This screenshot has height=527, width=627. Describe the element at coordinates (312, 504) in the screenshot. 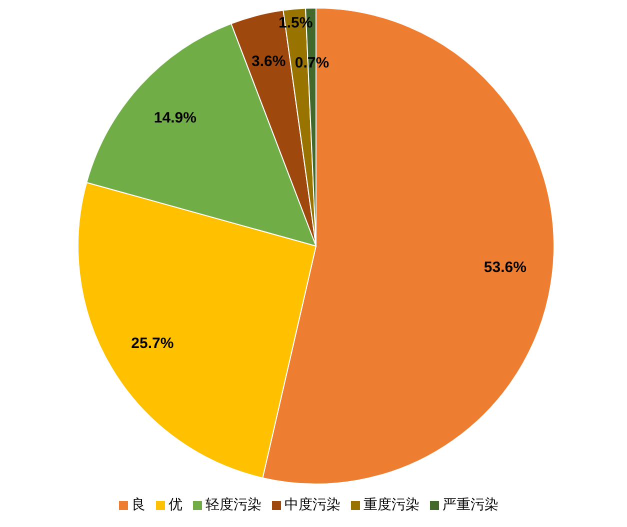

I see `legend-label: 中度污染` at that location.